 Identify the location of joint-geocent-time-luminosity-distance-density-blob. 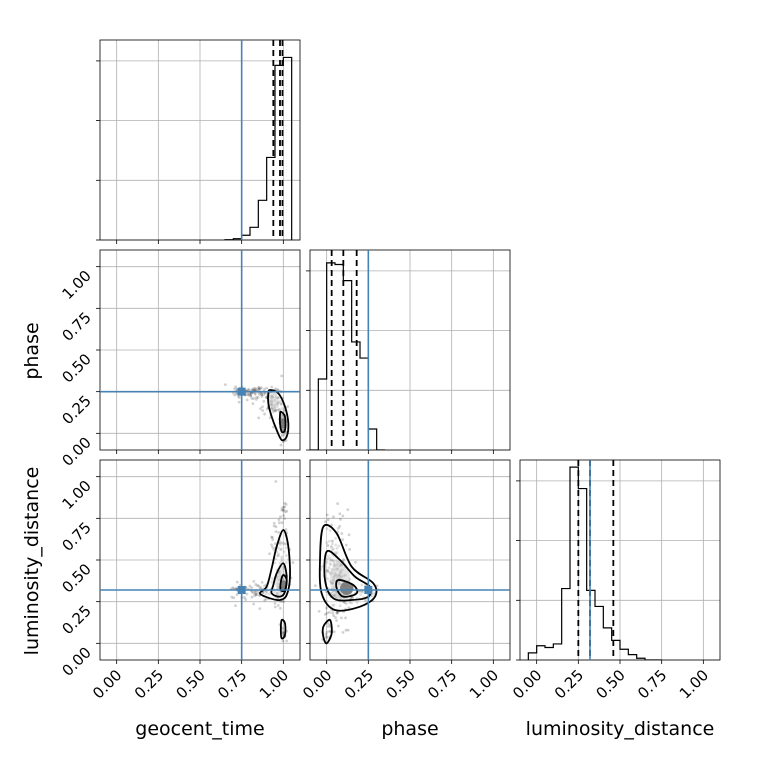
(283, 585).